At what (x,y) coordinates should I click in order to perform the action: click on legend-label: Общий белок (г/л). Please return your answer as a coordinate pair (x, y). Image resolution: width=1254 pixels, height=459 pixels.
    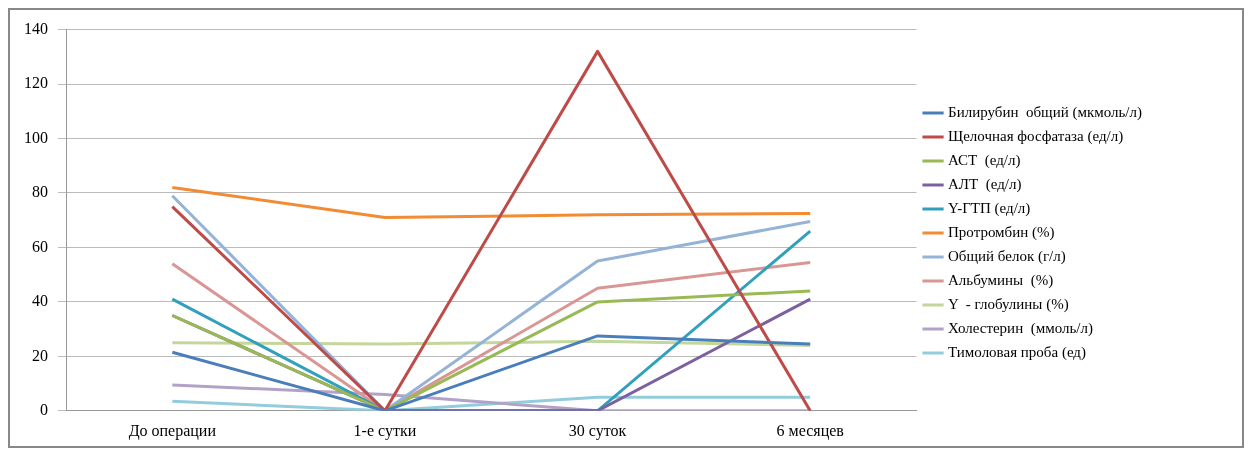
    Looking at the image, I should click on (1007, 256).